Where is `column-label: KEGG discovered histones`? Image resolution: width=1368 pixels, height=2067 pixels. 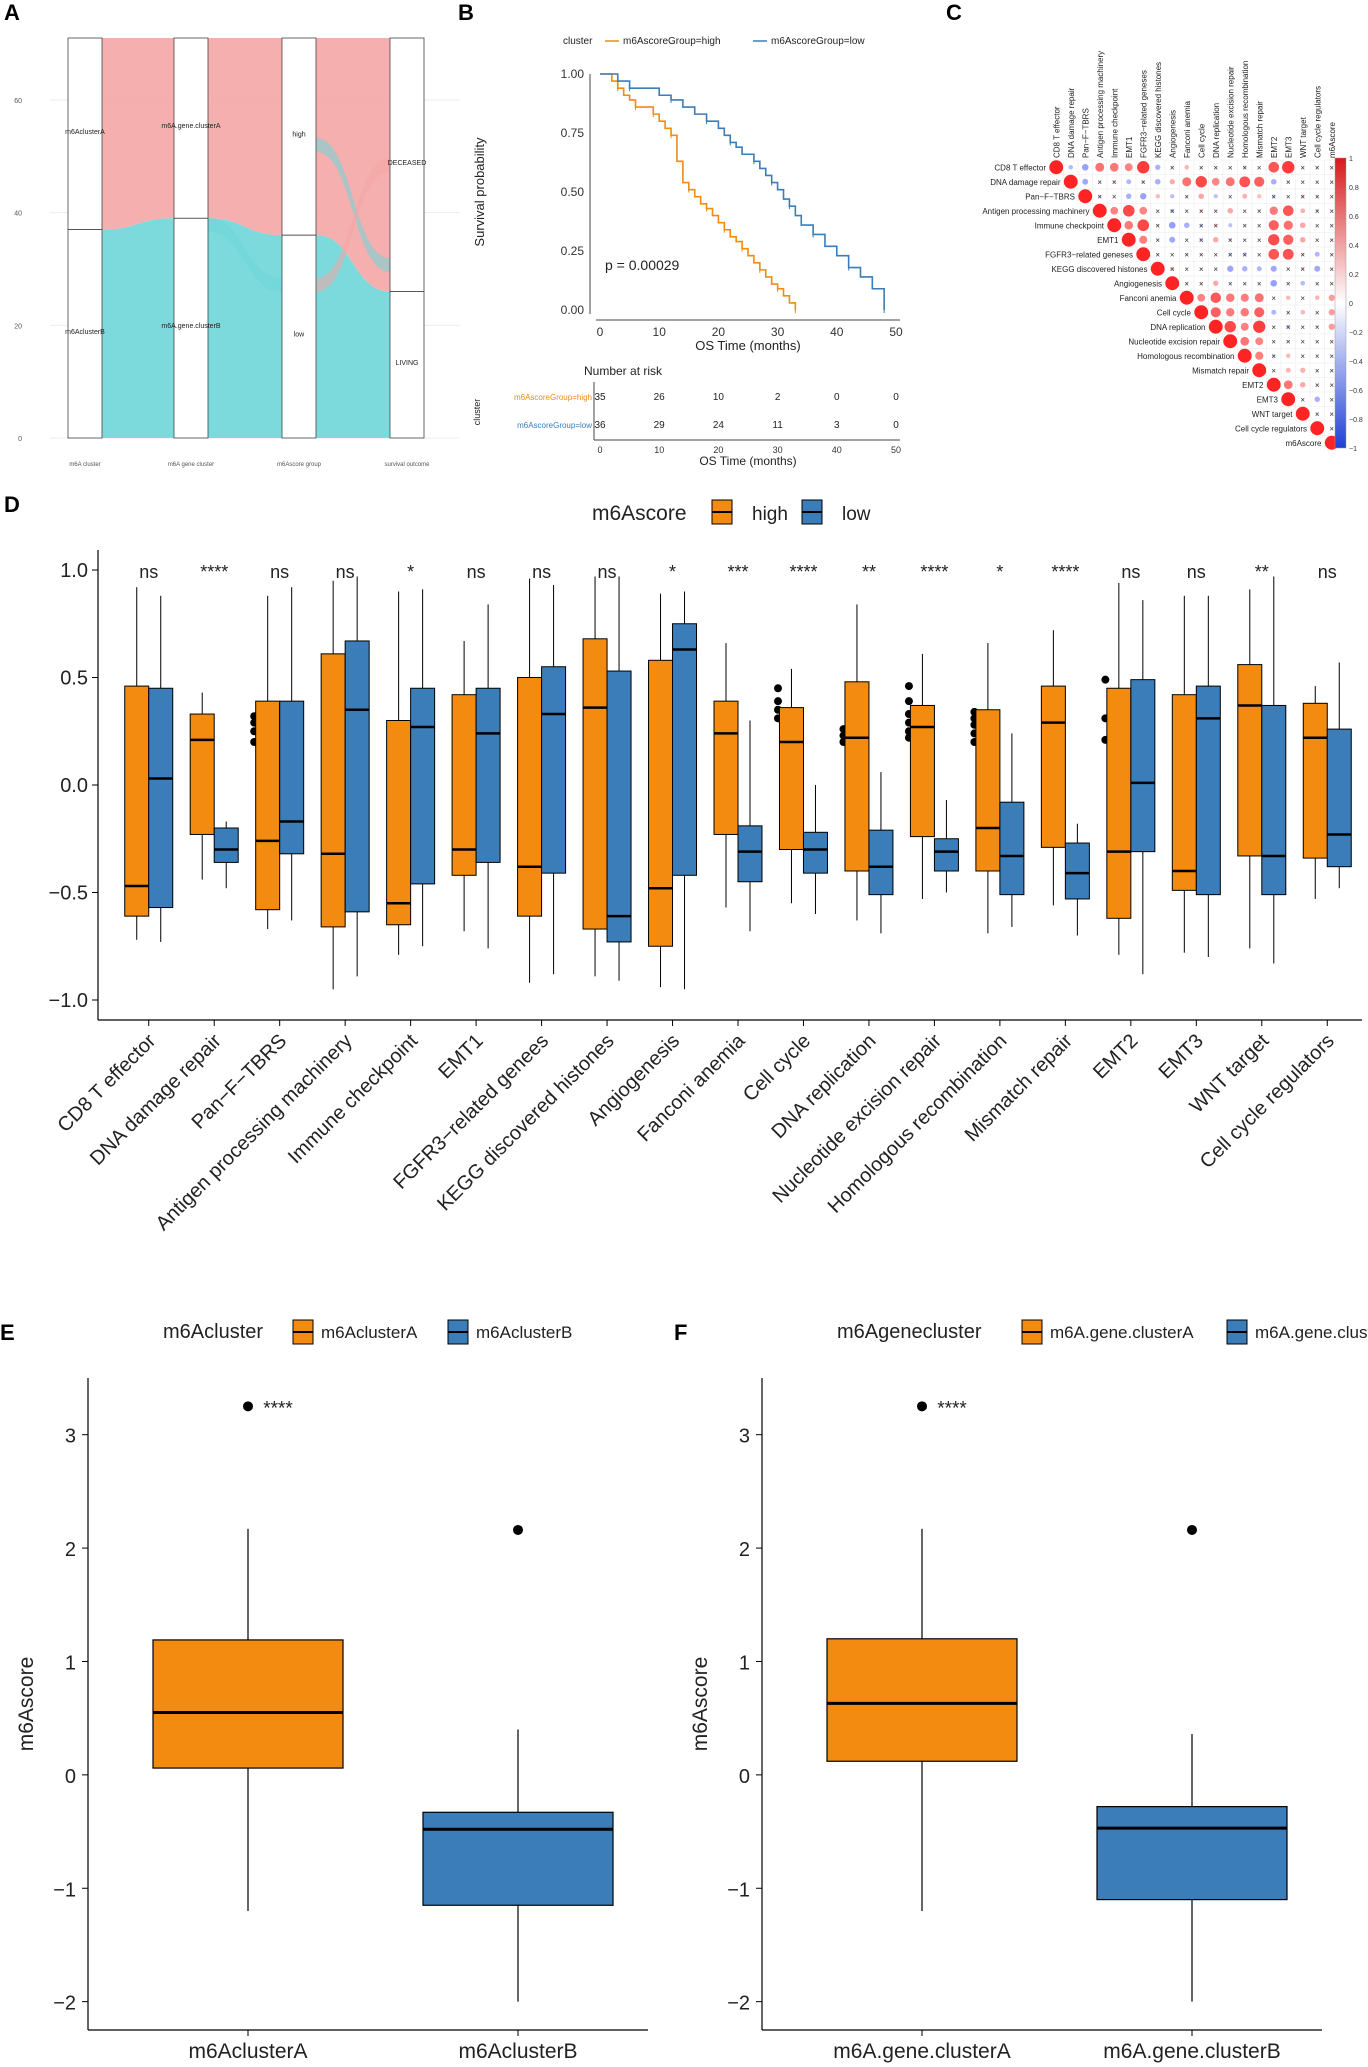
column-label: KEGG discovered histones is located at coordinates (1158, 110).